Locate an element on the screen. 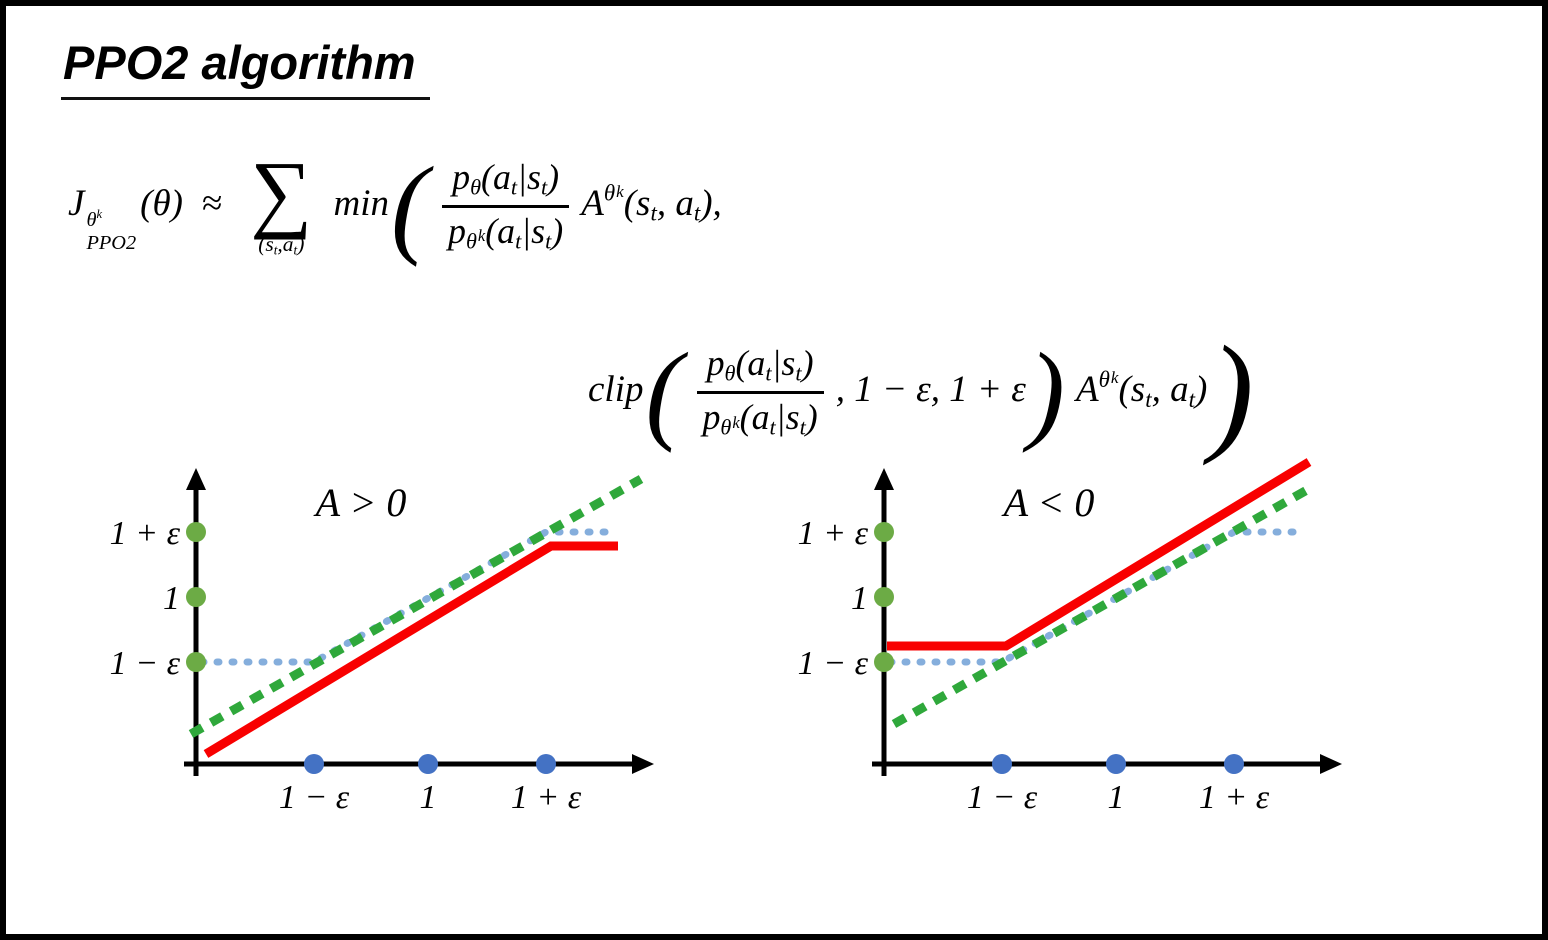 The height and width of the screenshot is (940, 1548). formula-token: (θ) is located at coordinates (161, 203).